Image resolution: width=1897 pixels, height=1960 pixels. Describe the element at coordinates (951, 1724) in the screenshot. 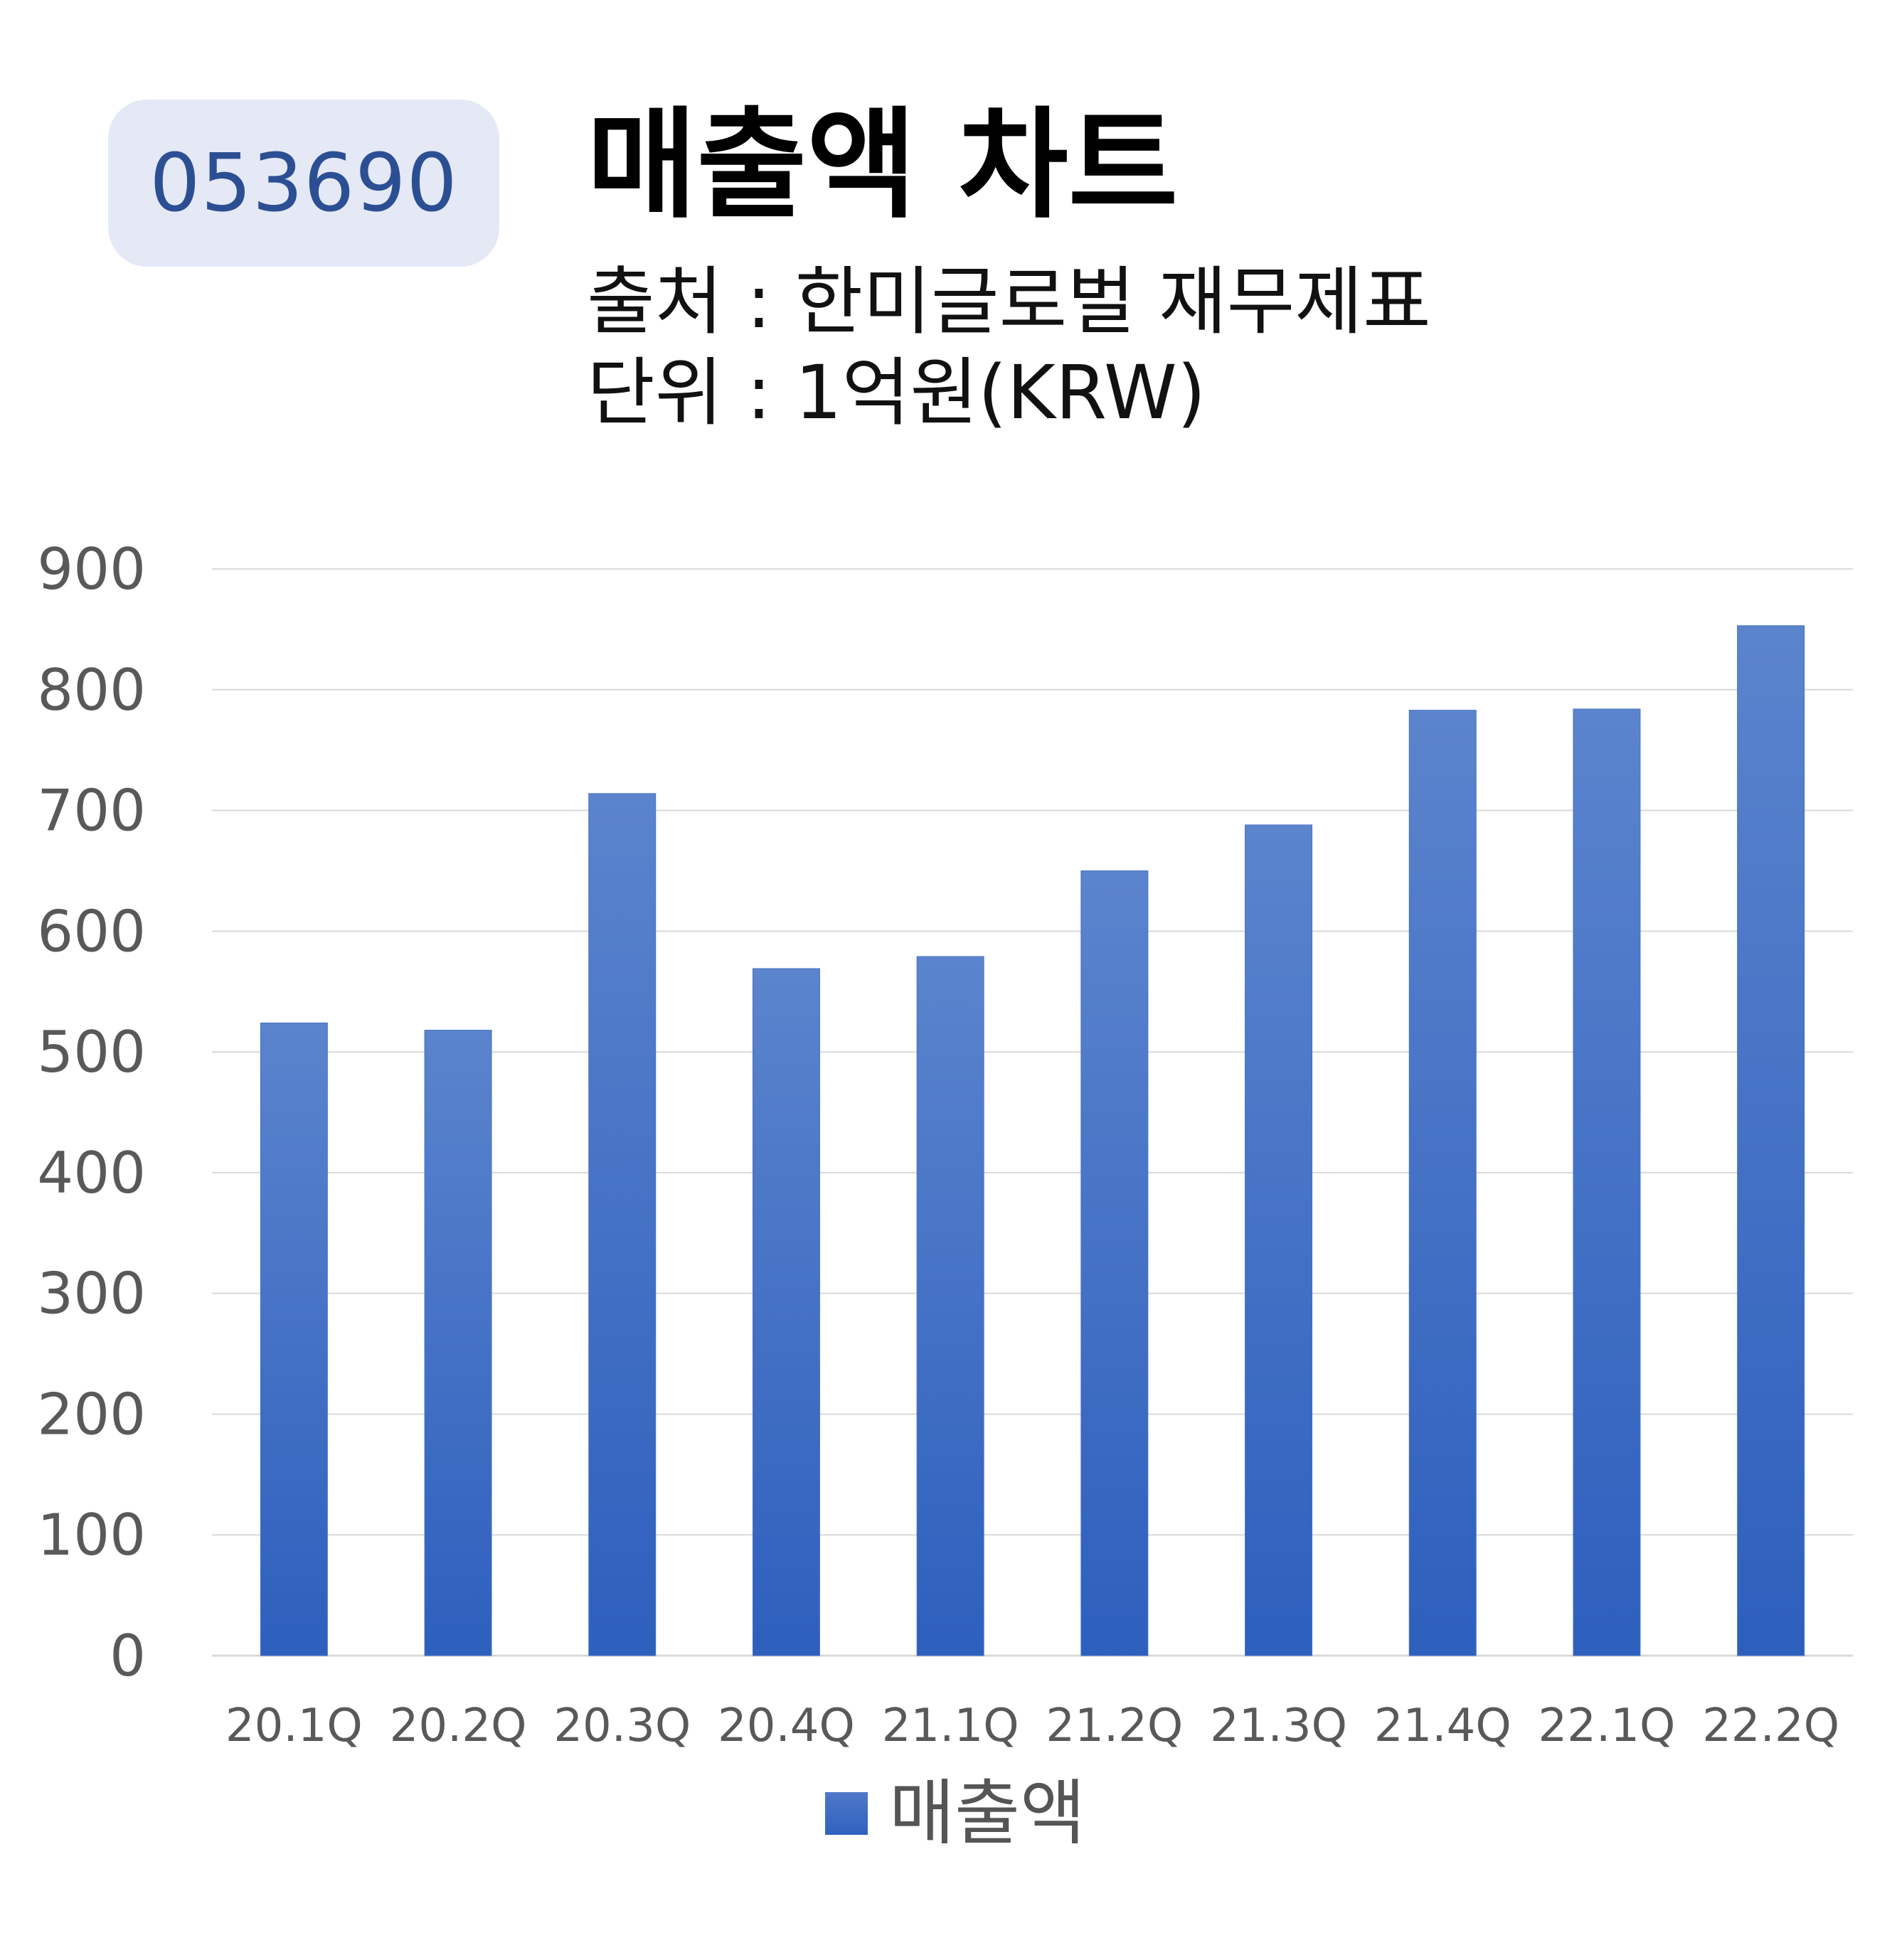

I see `x-tick-label: 21.1Q` at that location.